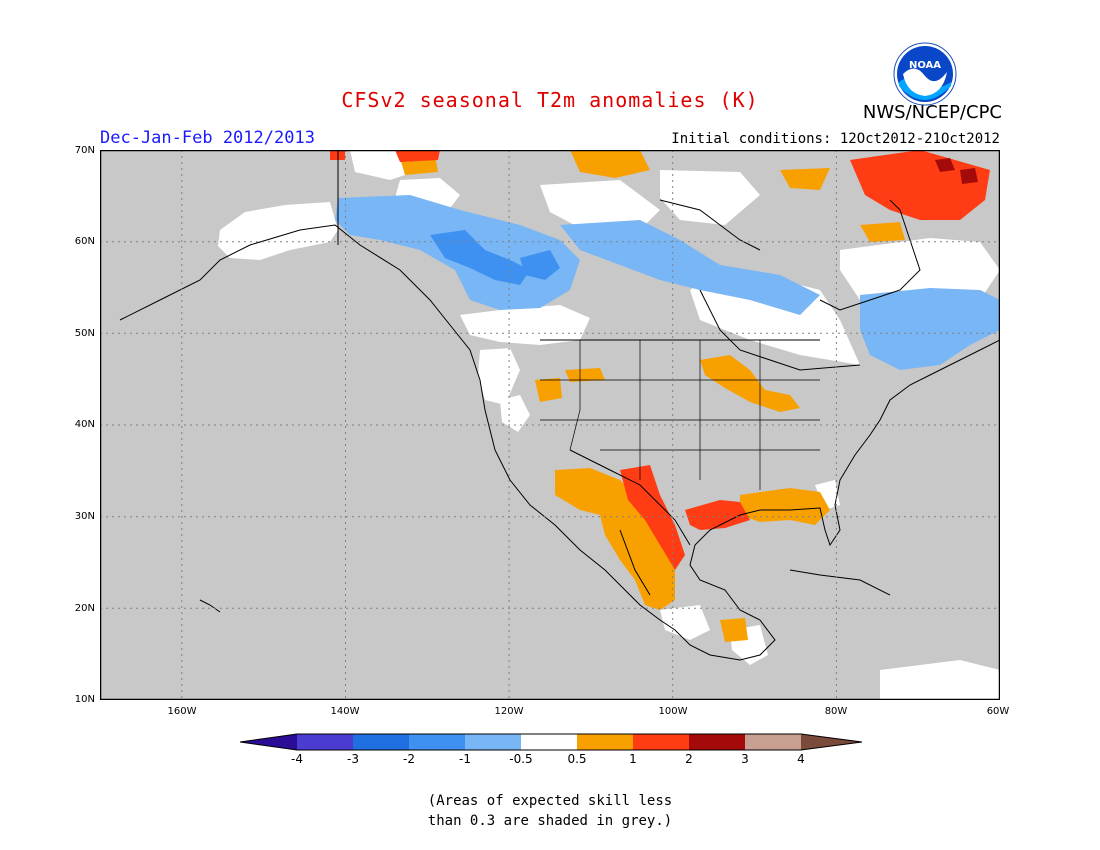  I want to click on colorbar-tick-label: -4, so click(297, 759).